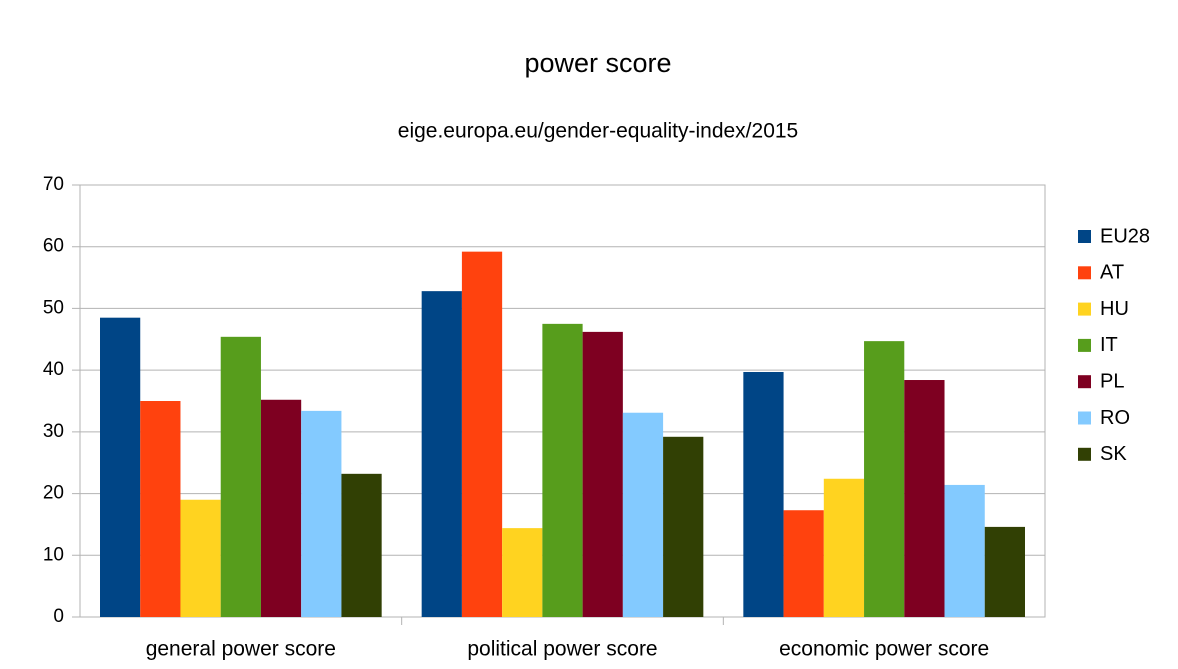 This screenshot has height=669, width=1178. Describe the element at coordinates (53, 493) in the screenshot. I see `y-tick-label: 20` at that location.